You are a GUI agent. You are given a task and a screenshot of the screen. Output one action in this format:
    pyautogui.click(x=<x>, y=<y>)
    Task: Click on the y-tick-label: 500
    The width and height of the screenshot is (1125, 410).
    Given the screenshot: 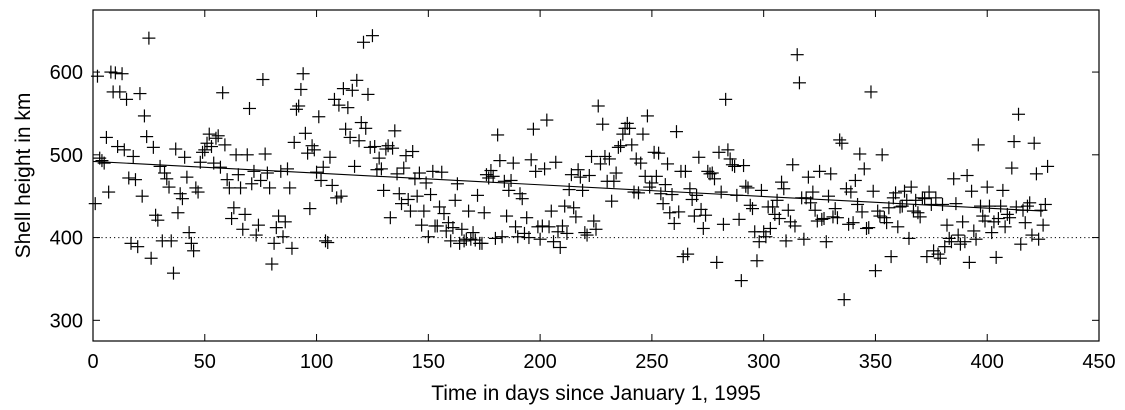 What is the action you would take?
    pyautogui.click(x=66, y=156)
    